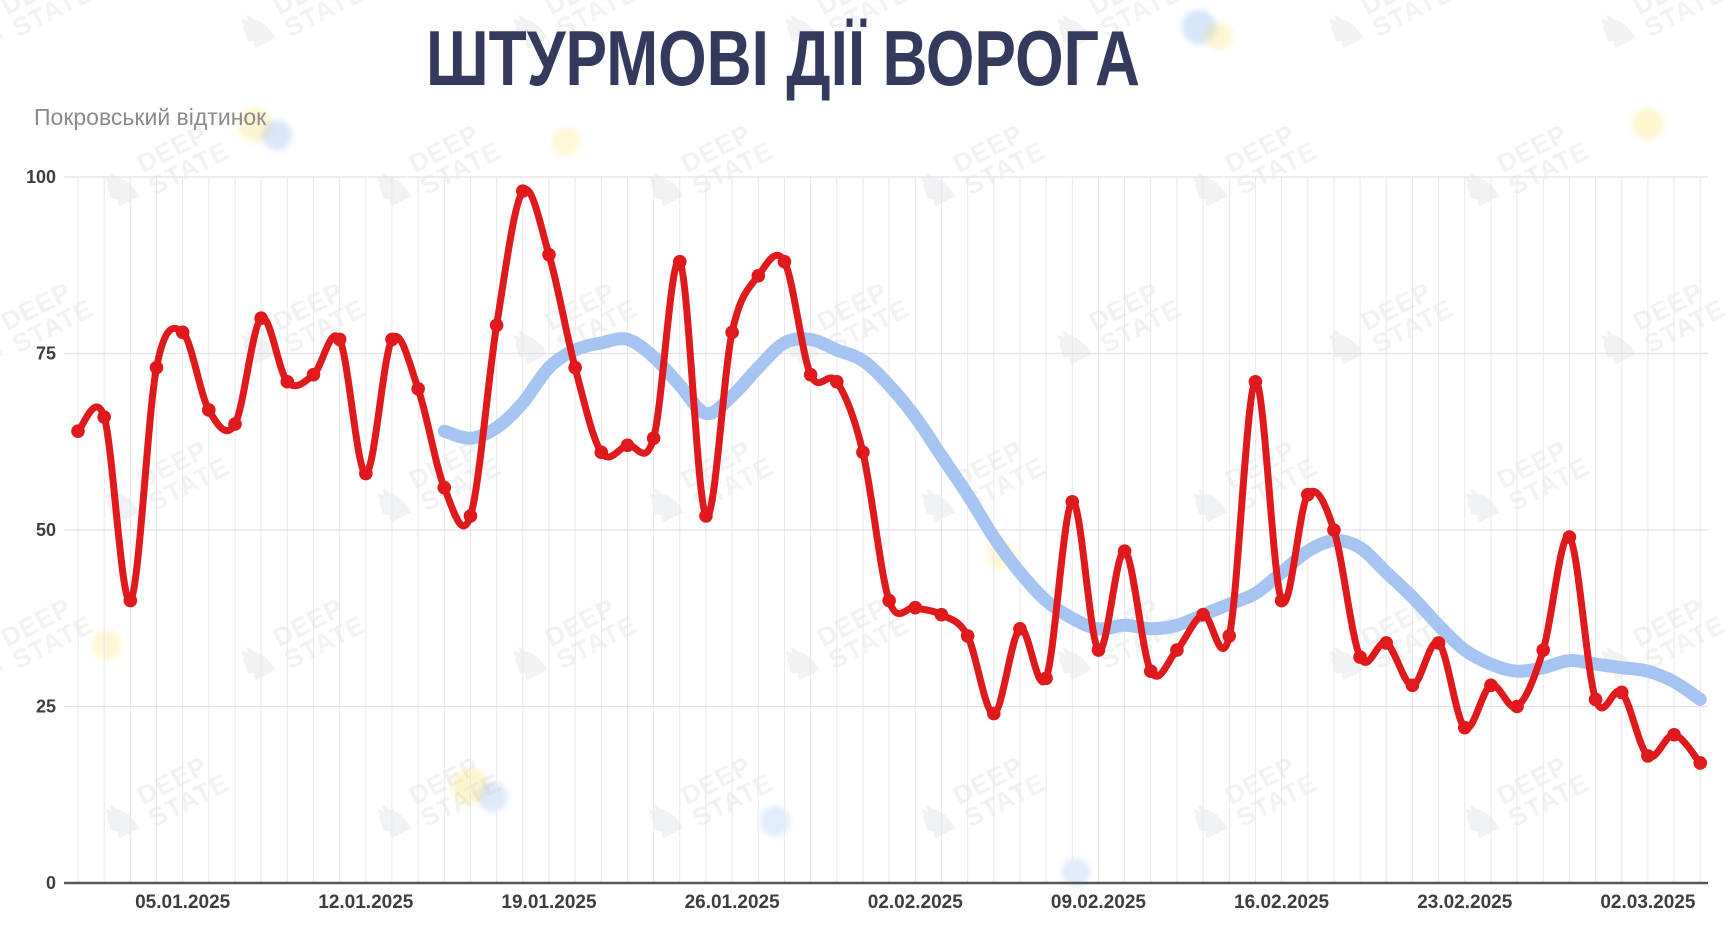 The height and width of the screenshot is (935, 1732). I want to click on y-tick-label: 50, so click(46, 530).